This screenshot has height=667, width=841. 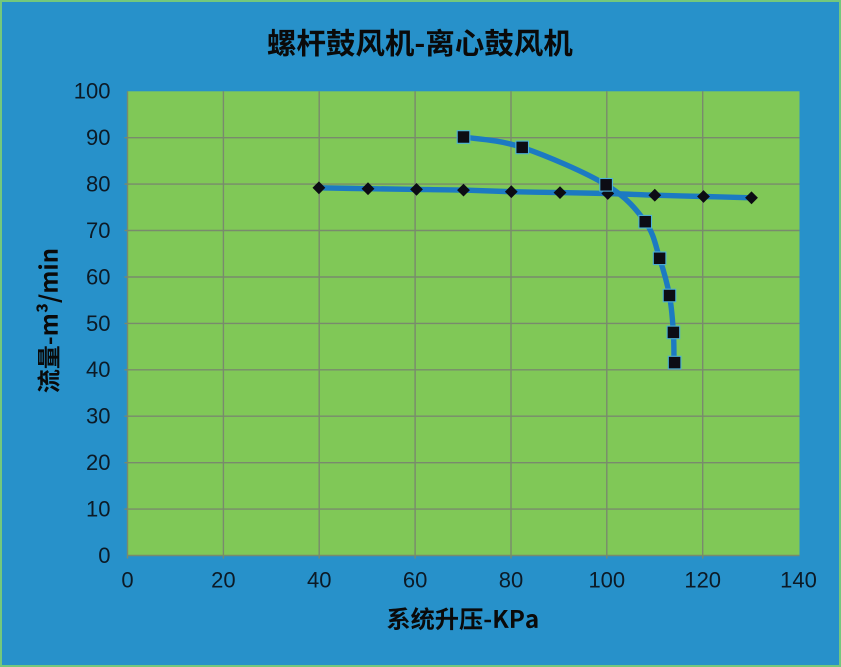 I want to click on svg-text: 30, so click(x=98, y=416).